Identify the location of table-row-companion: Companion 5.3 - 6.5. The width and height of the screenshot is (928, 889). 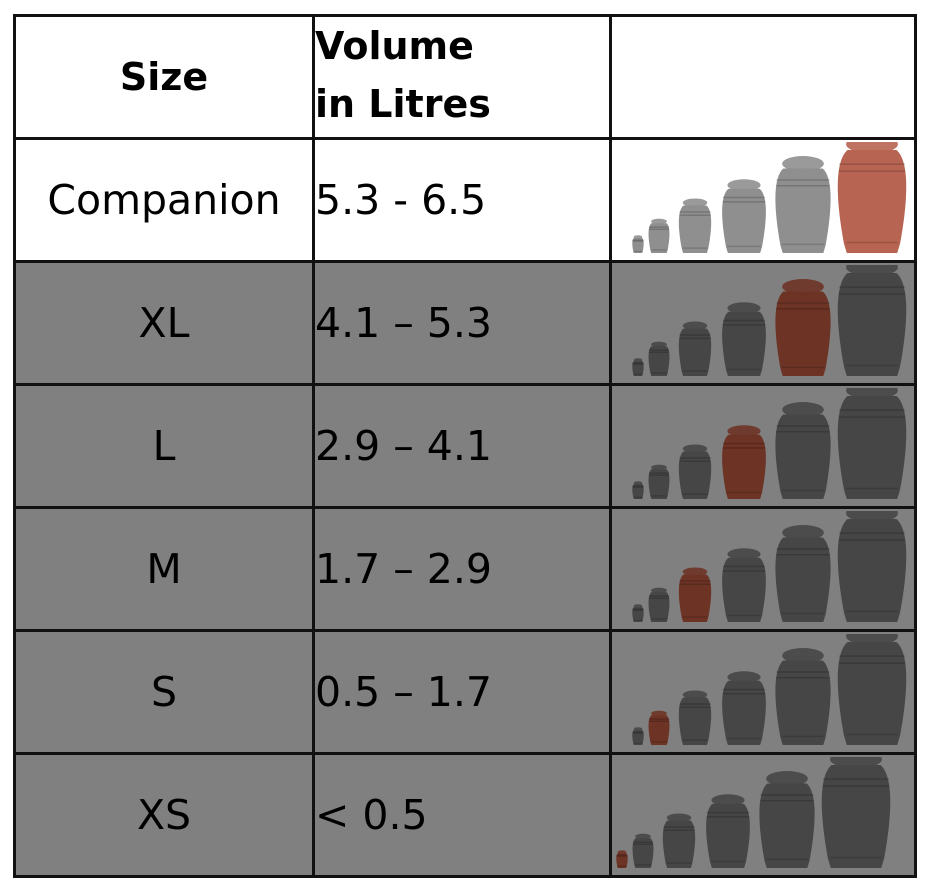
(465, 200).